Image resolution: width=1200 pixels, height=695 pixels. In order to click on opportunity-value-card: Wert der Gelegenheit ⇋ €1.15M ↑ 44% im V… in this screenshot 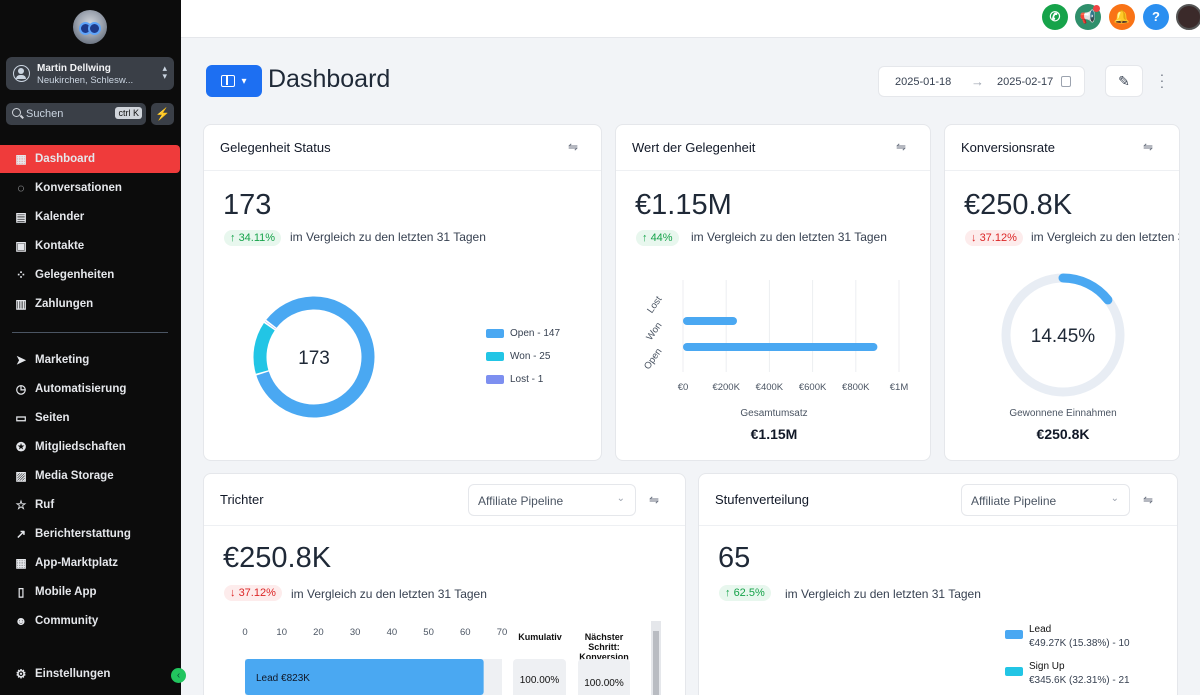, I will do `click(773, 292)`.